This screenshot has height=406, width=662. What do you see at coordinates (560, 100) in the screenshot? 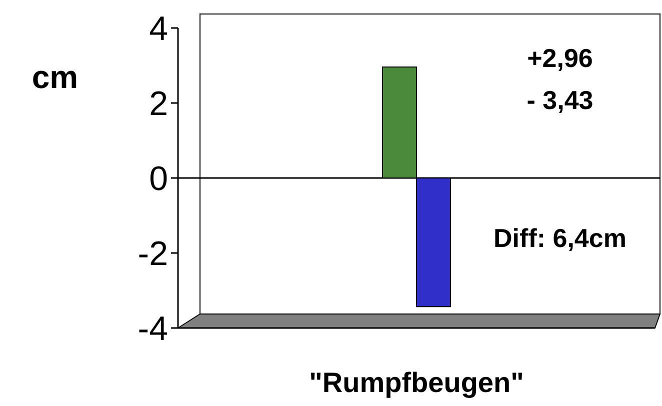
I see `text: - 3,43` at bounding box center [560, 100].